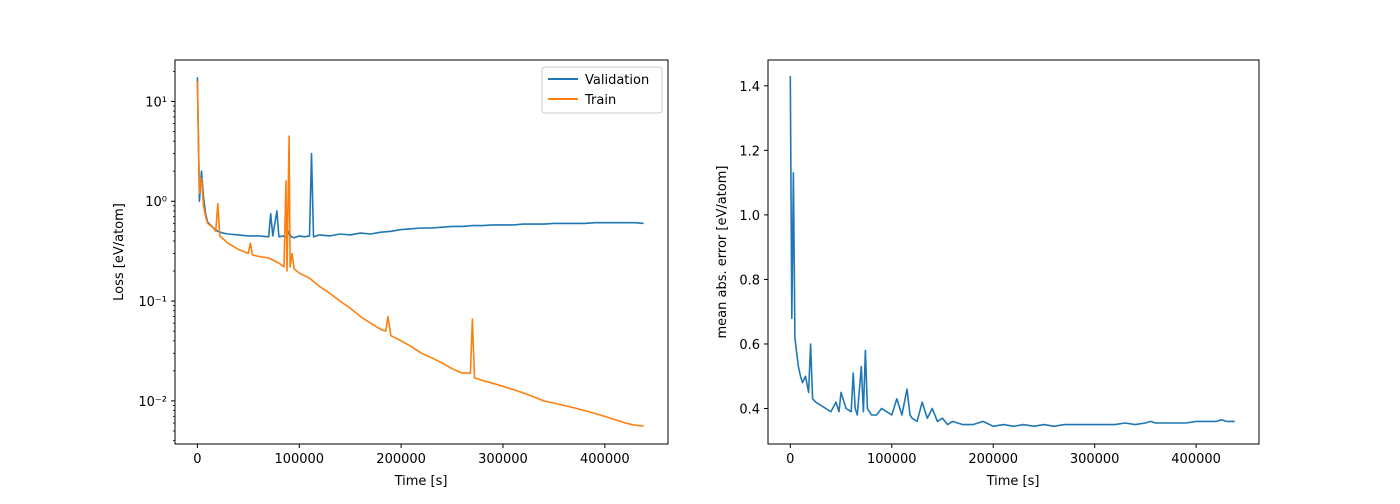 Image resolution: width=1400 pixels, height=504 pixels. Describe the element at coordinates (119, 252) in the screenshot. I see `loss-y-axis-label: Loss [eV/atom]` at that location.